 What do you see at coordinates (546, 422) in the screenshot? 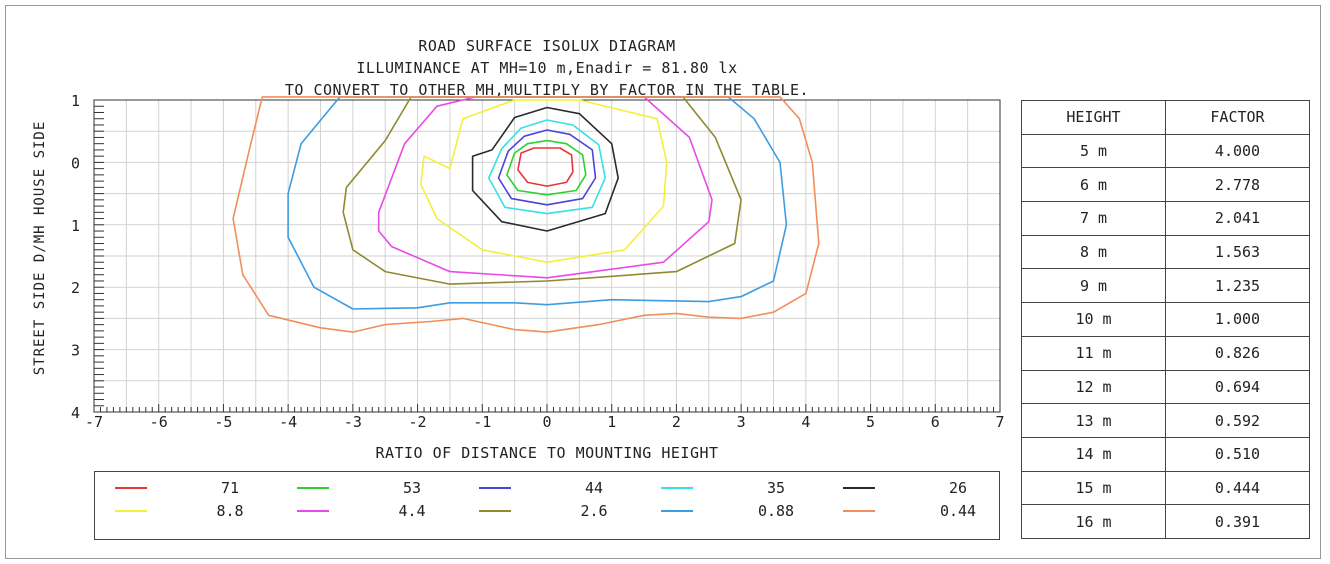
I see `x-tick-label: 0` at bounding box center [546, 422].